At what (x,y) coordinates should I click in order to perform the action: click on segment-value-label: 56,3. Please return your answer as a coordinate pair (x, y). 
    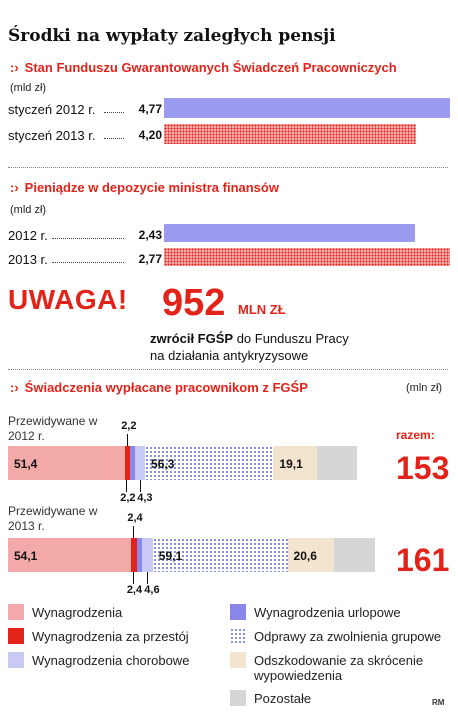
    Looking at the image, I should click on (163, 464).